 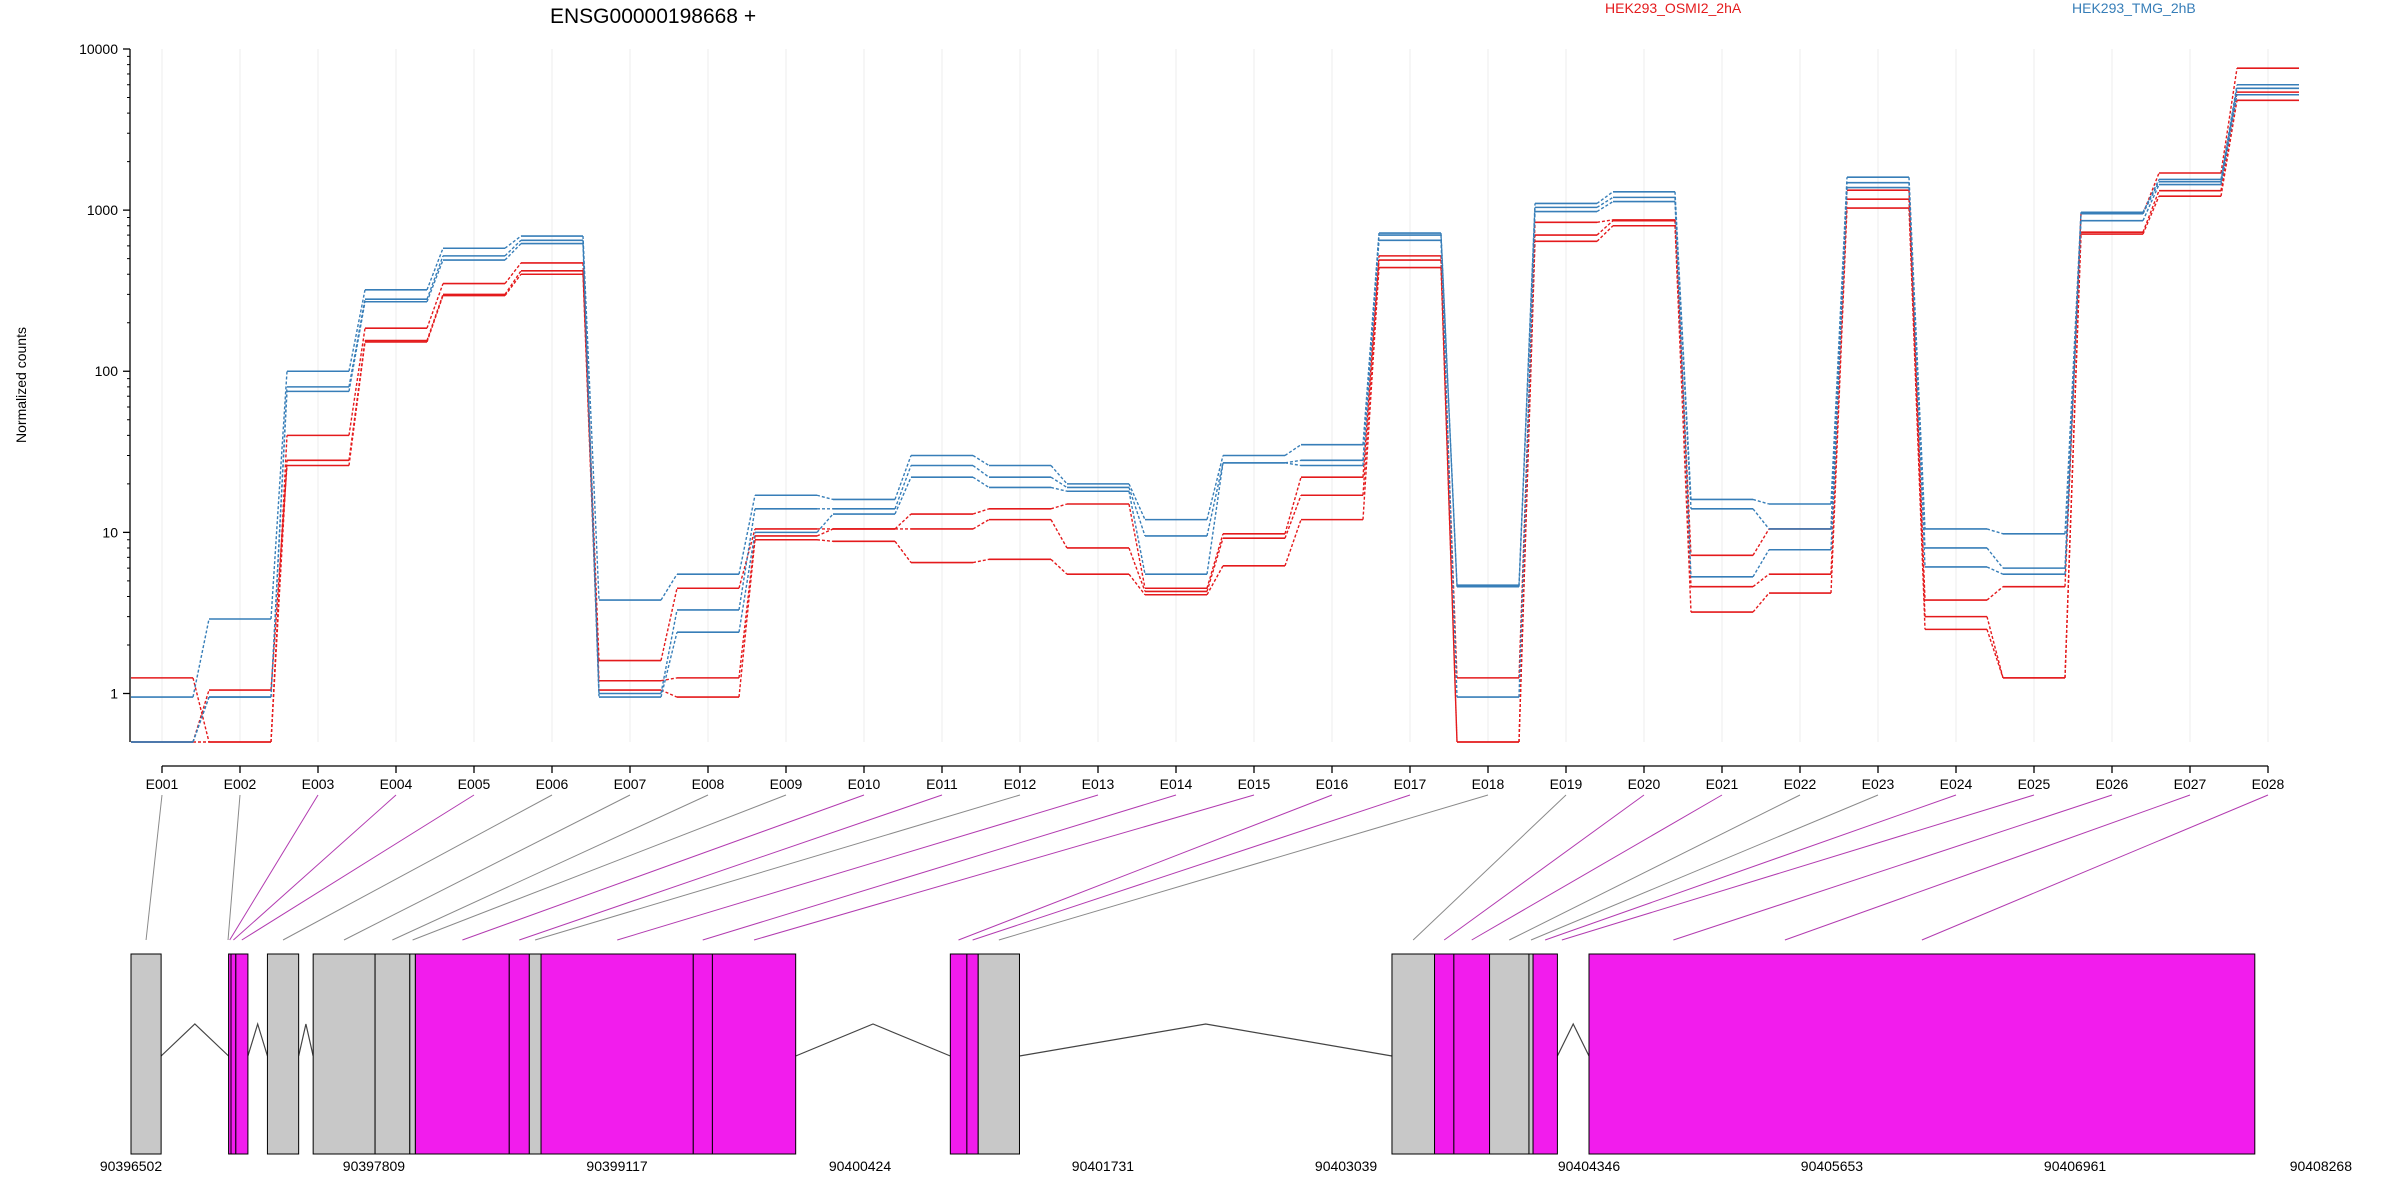 I want to click on genomic-coordinate-label: 90400424, so click(x=860, y=1166).